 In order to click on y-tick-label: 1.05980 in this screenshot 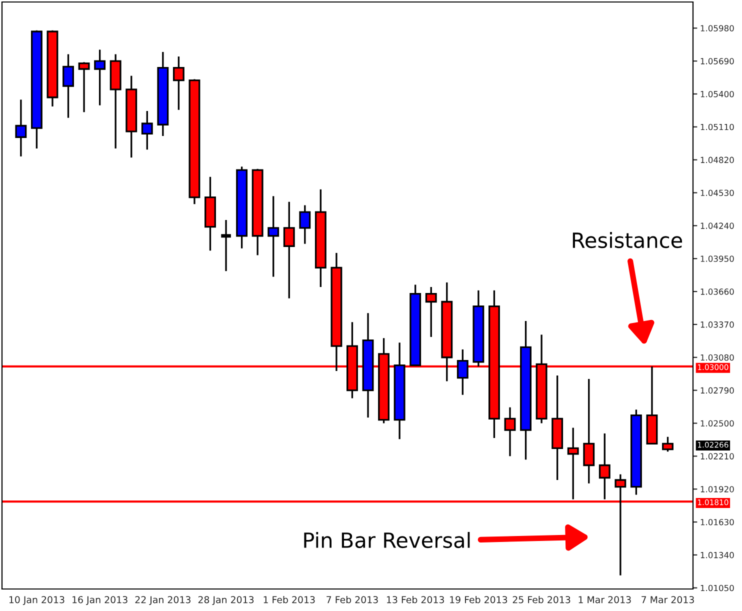, I will do `click(717, 28)`.